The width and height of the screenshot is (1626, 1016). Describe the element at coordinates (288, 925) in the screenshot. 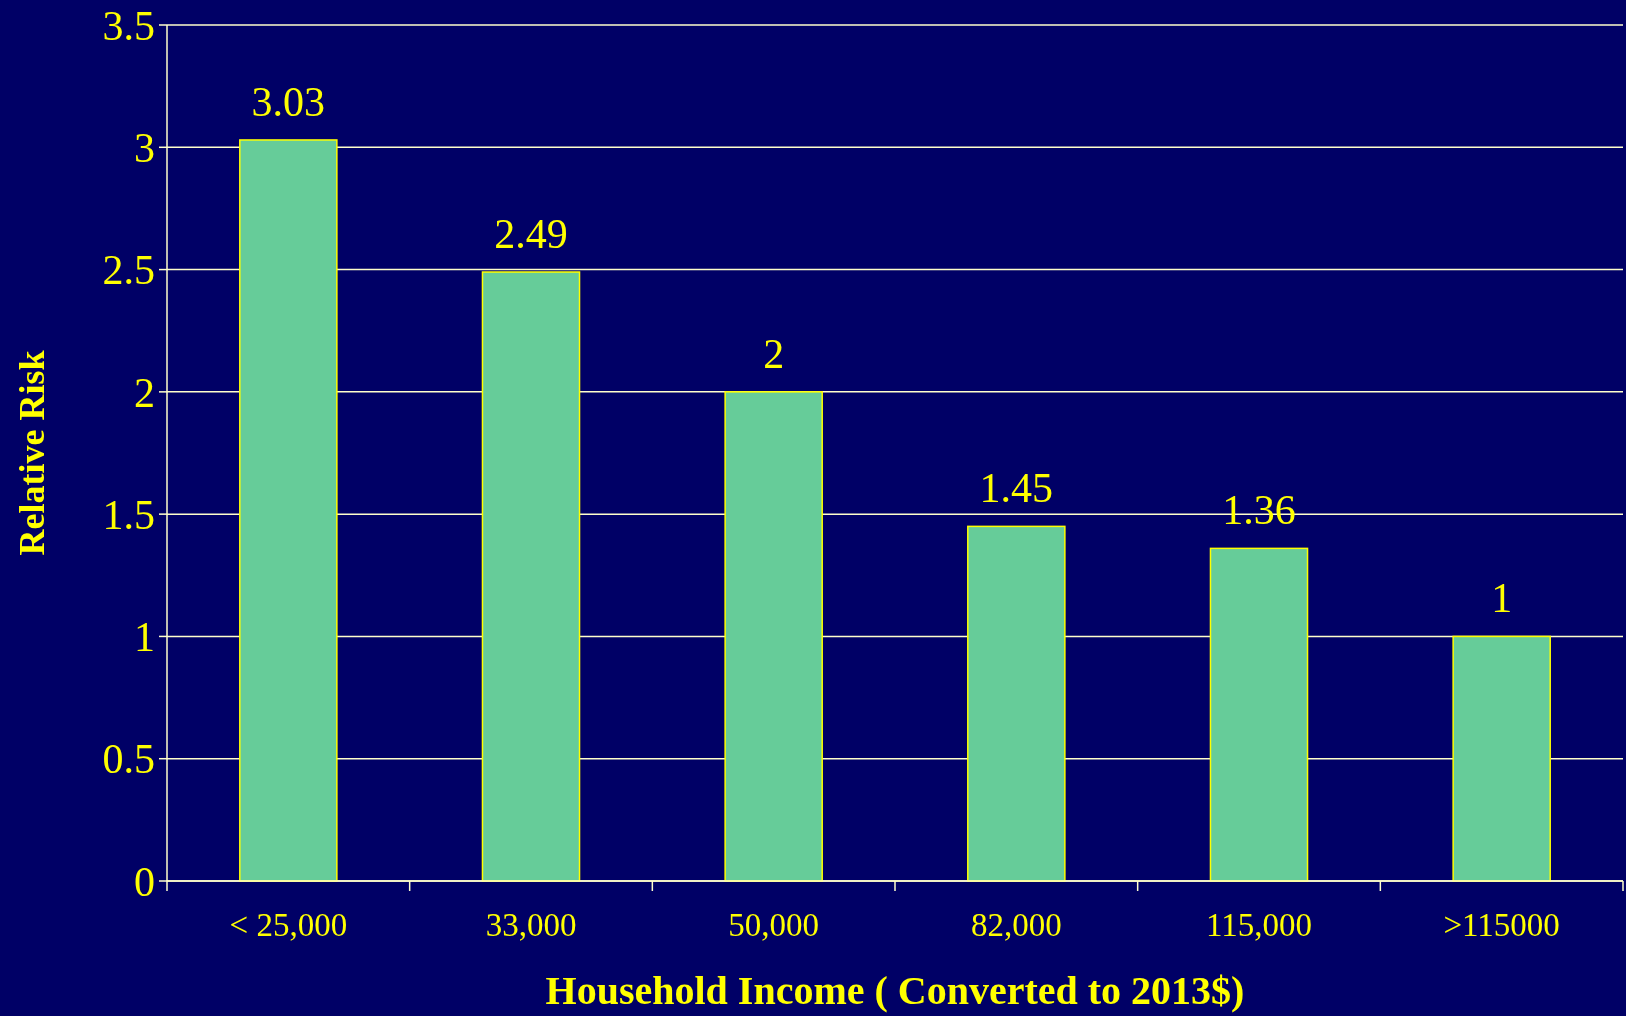

I see `x-tick-label: < 25,000` at that location.